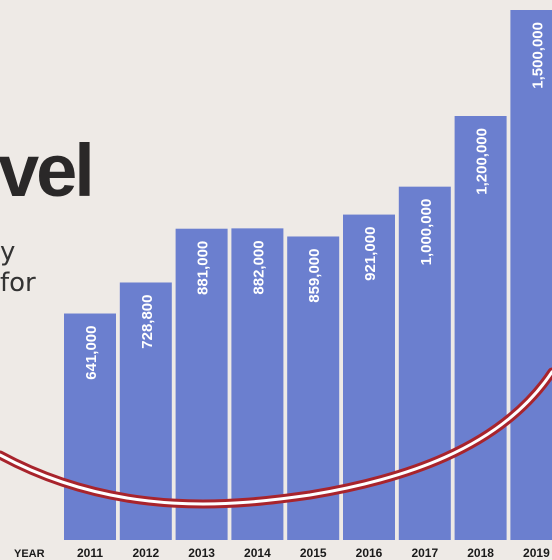 This screenshot has width=552, height=560. What do you see at coordinates (536, 553) in the screenshot?
I see `tick-label-2019: 2019` at bounding box center [536, 553].